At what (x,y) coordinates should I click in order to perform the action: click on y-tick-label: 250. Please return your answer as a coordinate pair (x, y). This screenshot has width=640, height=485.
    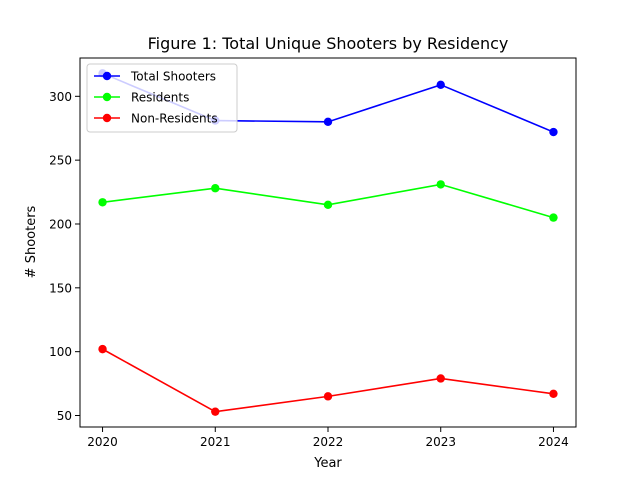
    Looking at the image, I should click on (60, 161).